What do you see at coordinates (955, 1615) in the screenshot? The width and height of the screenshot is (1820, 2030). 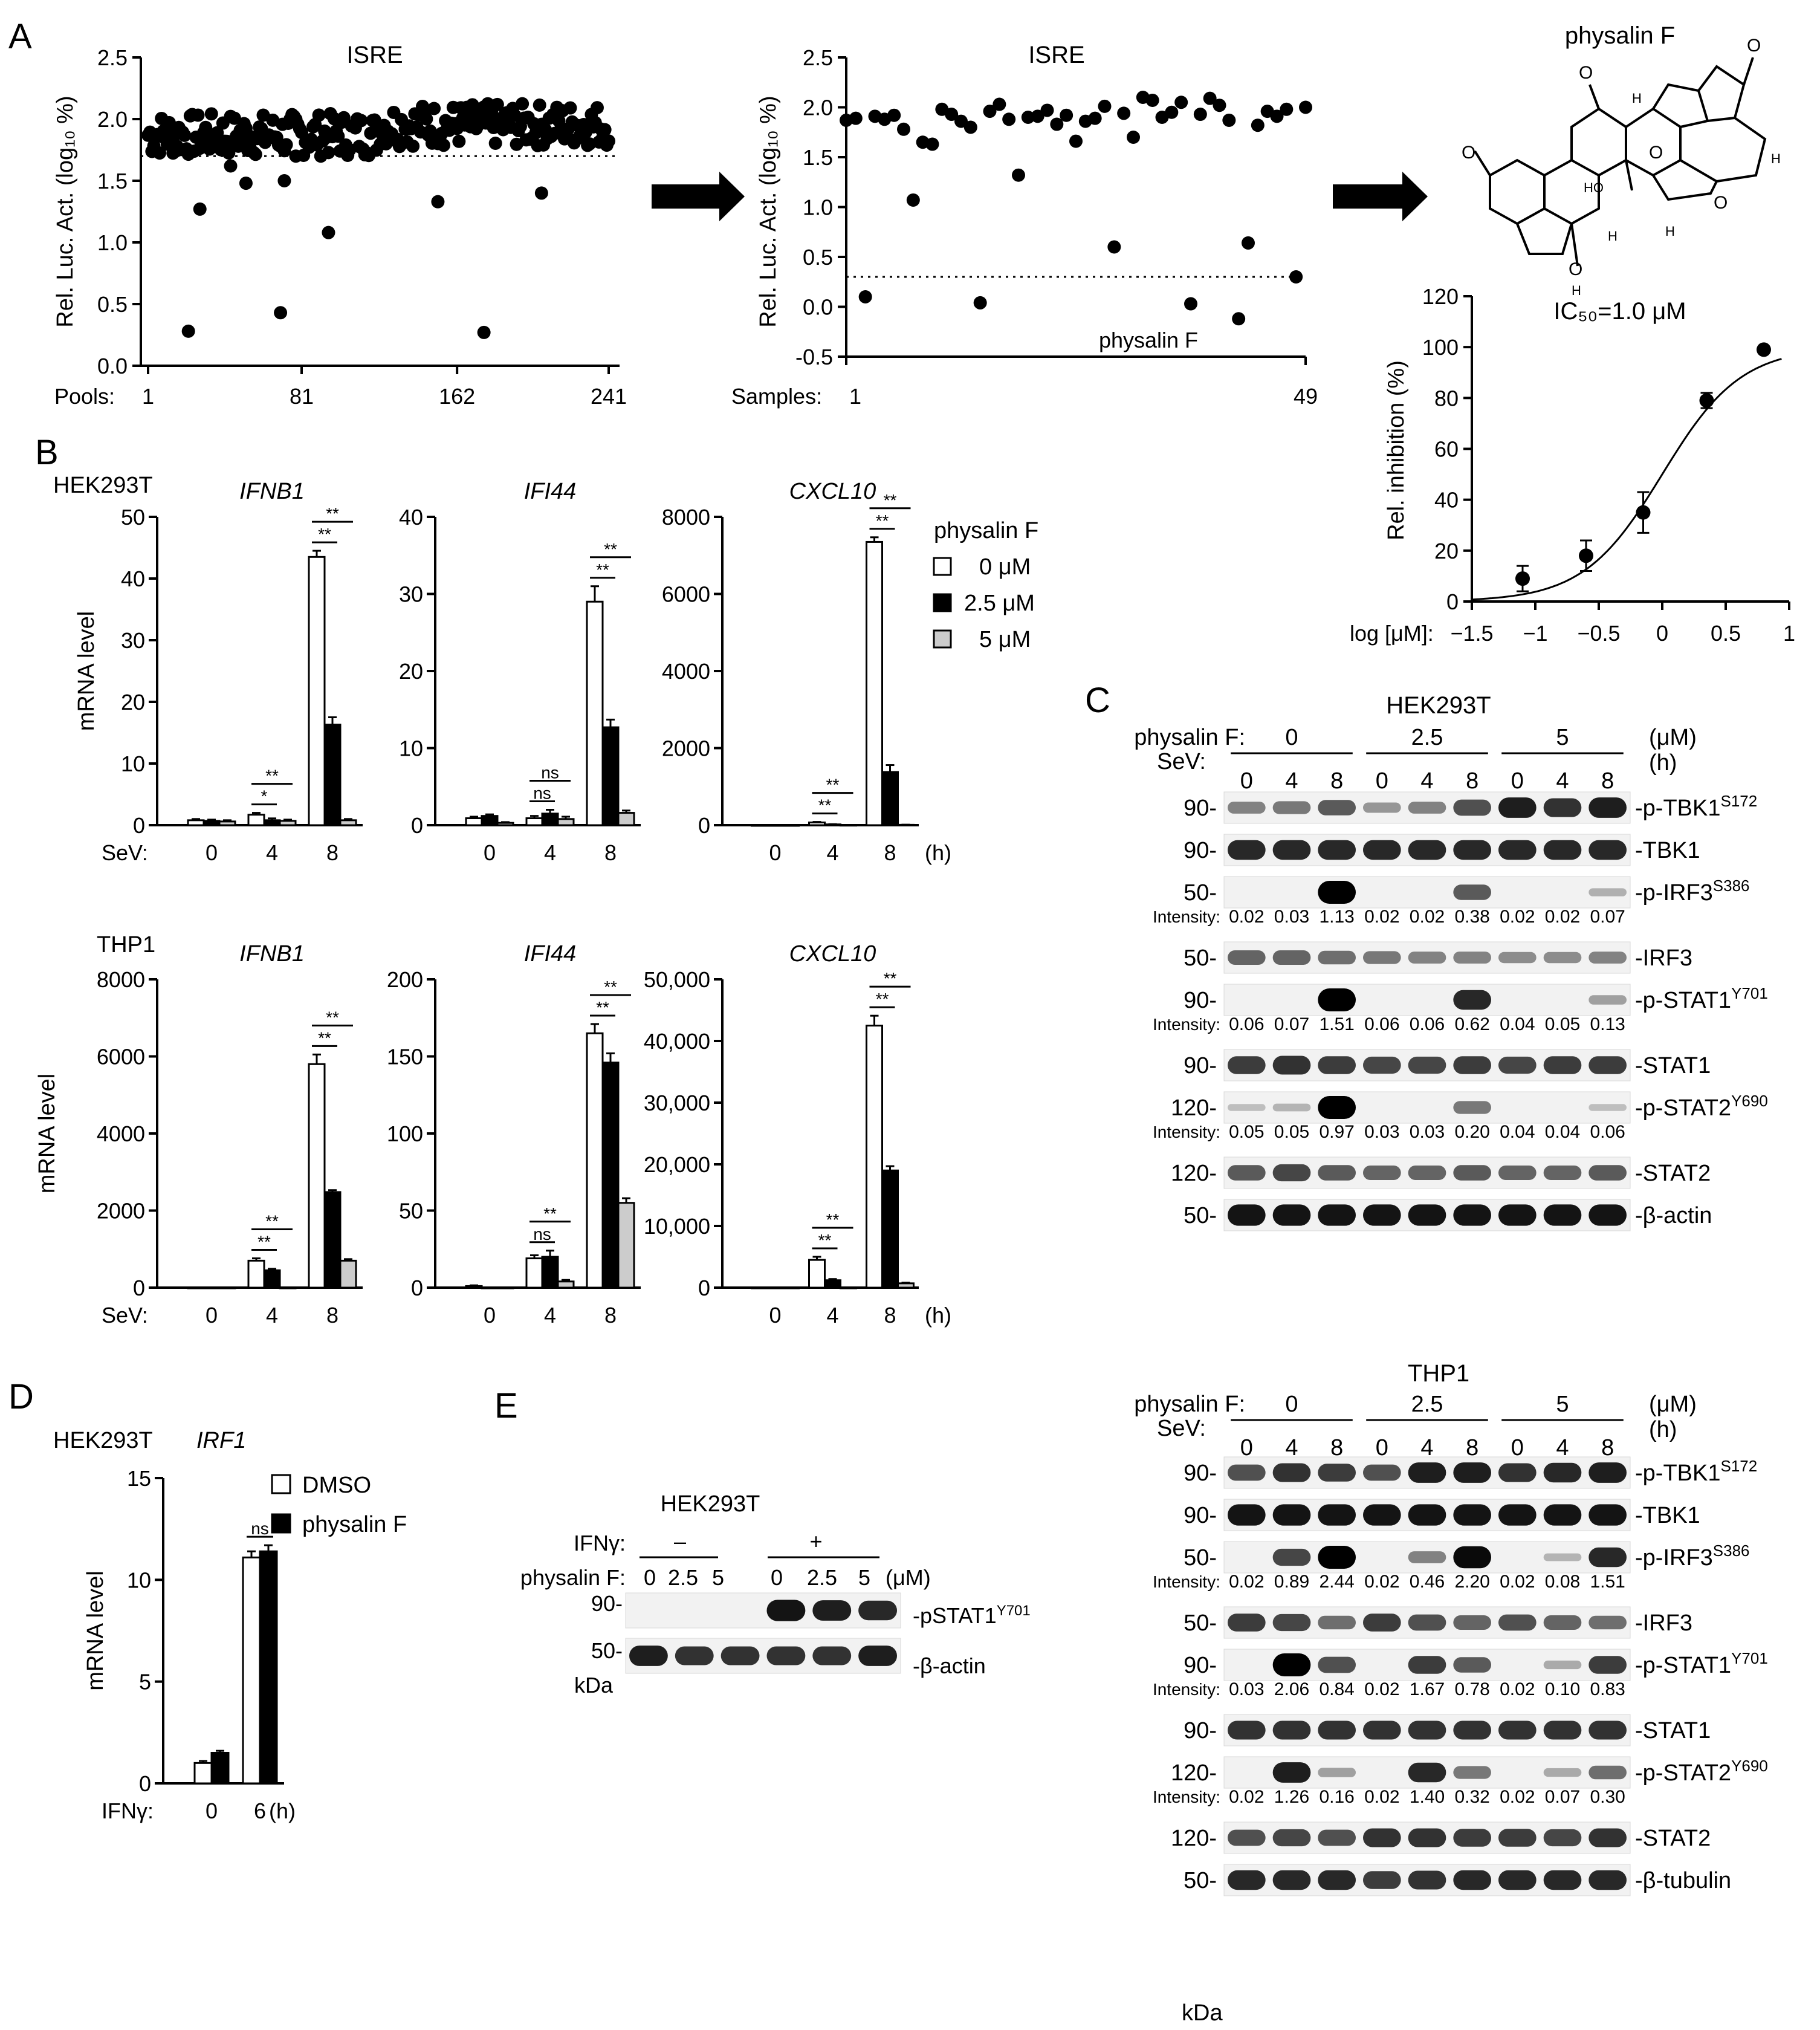 I see `e-blot-label-main: -pSTAT1` at bounding box center [955, 1615].